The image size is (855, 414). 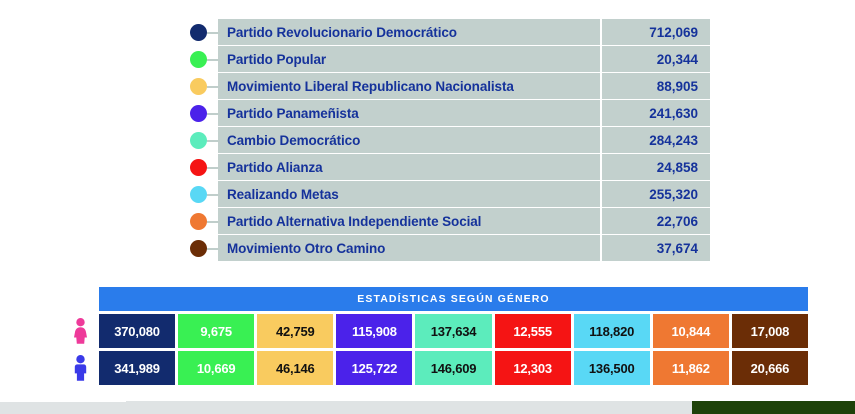 I want to click on gender-value-cell: 10,844, so click(x=690, y=331).